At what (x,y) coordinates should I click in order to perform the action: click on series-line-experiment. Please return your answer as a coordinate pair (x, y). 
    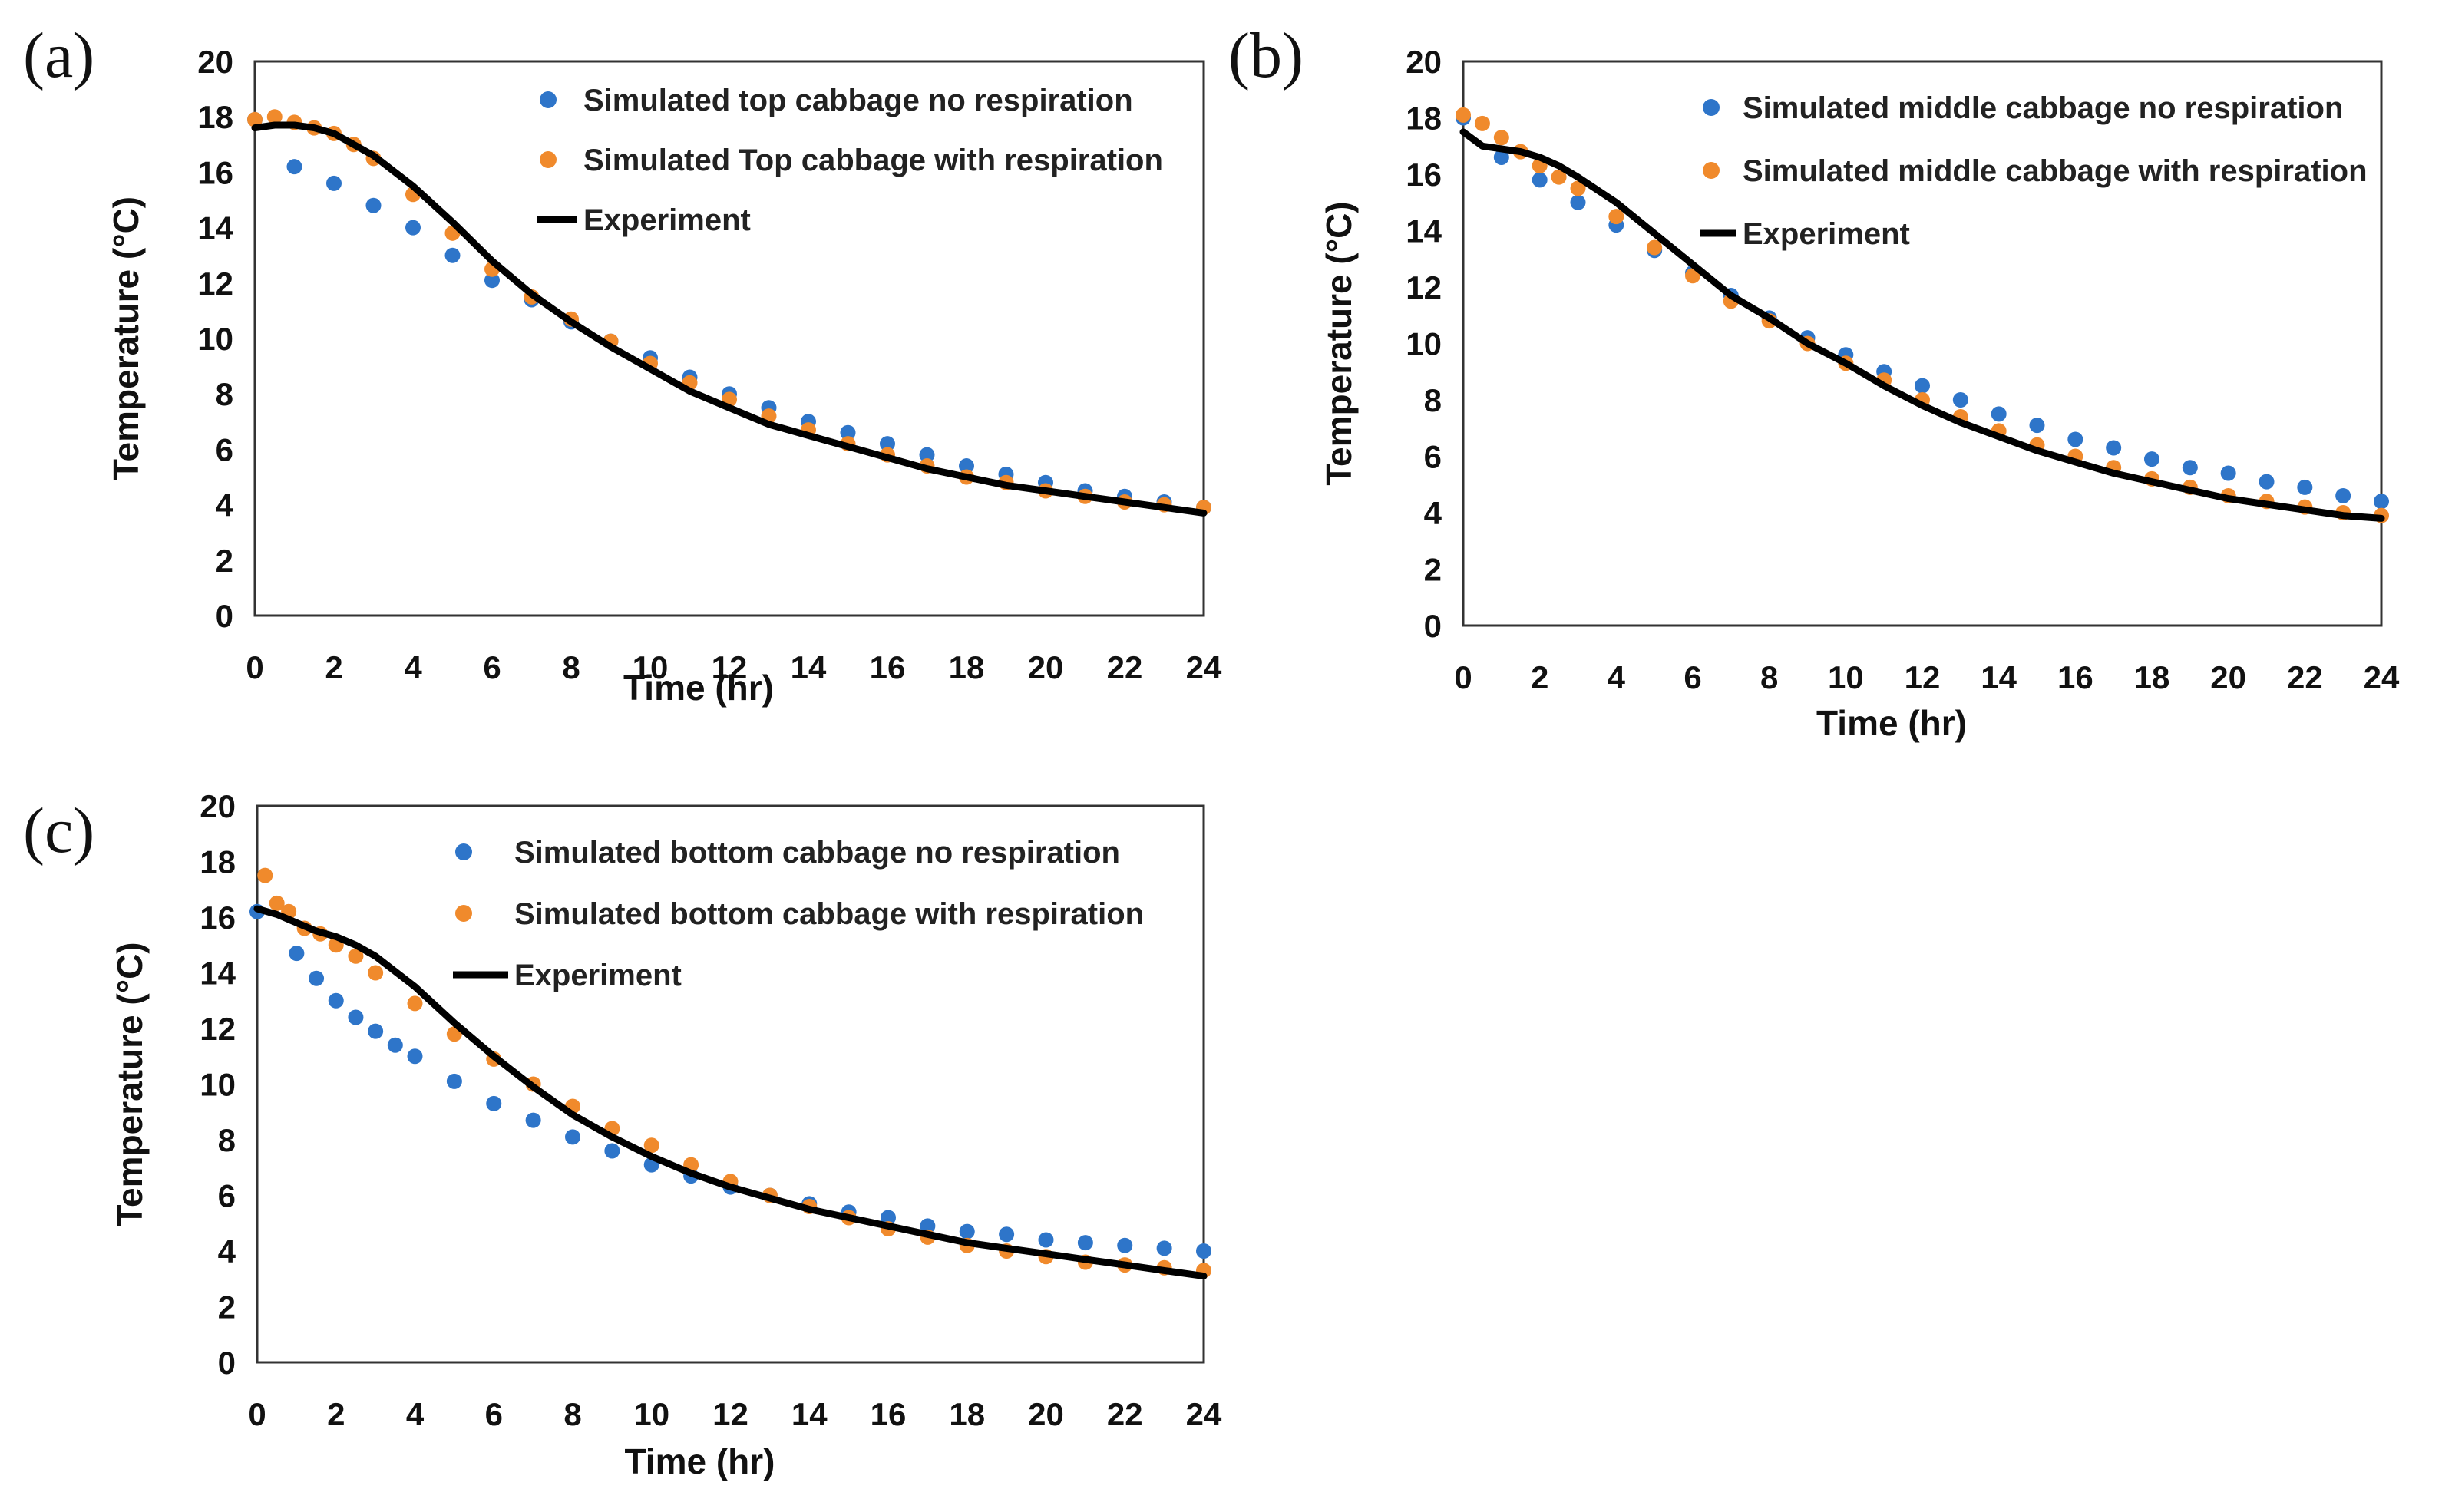
    Looking at the image, I should click on (730, 1093).